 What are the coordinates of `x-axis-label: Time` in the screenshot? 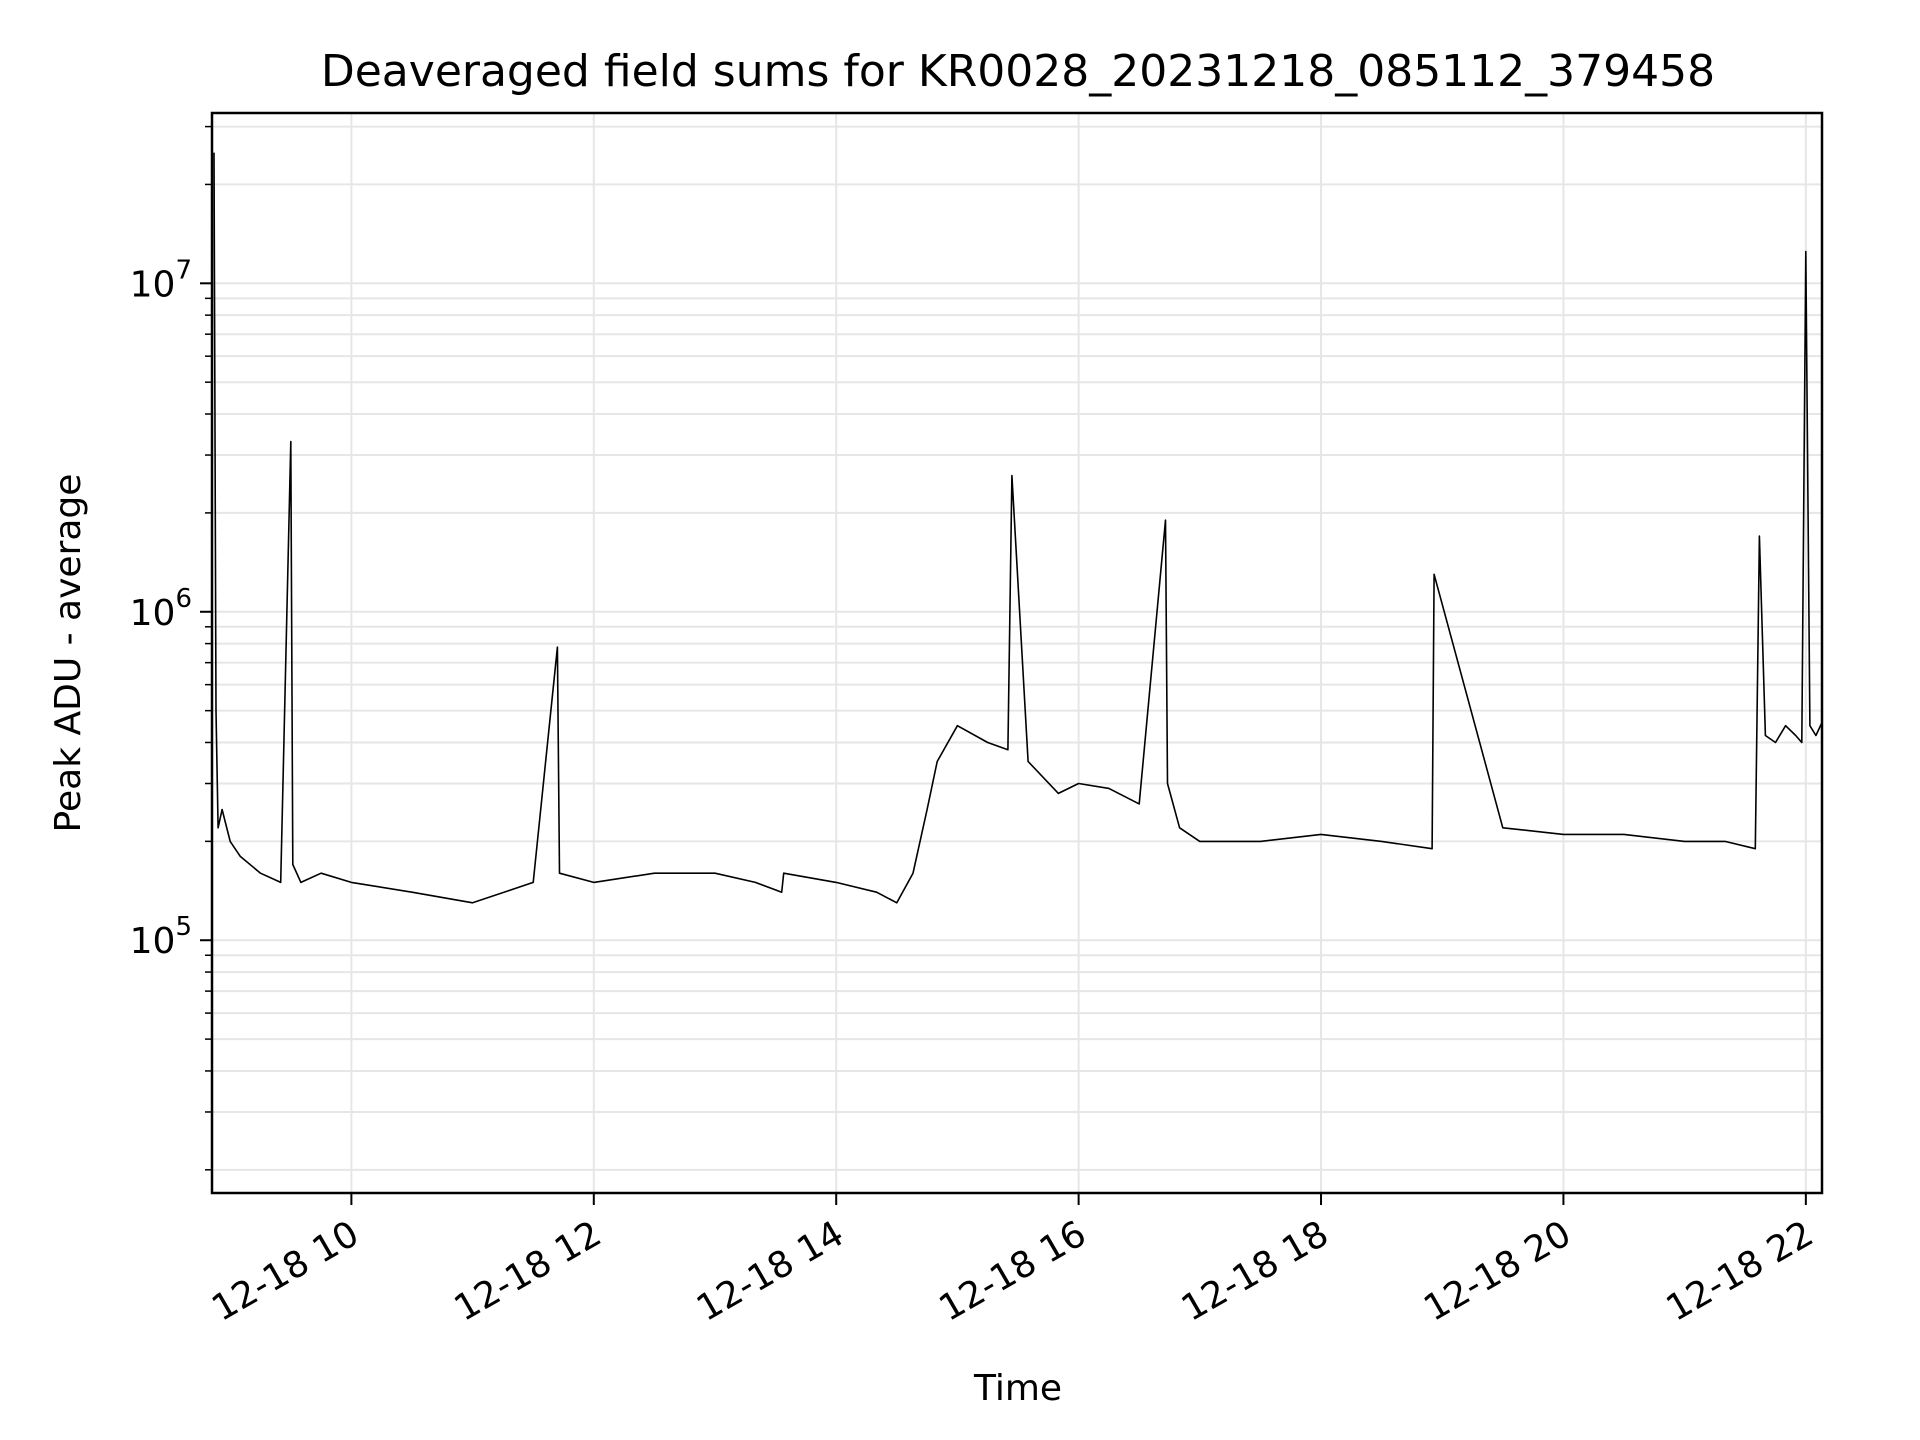 It's located at (1017, 1388).